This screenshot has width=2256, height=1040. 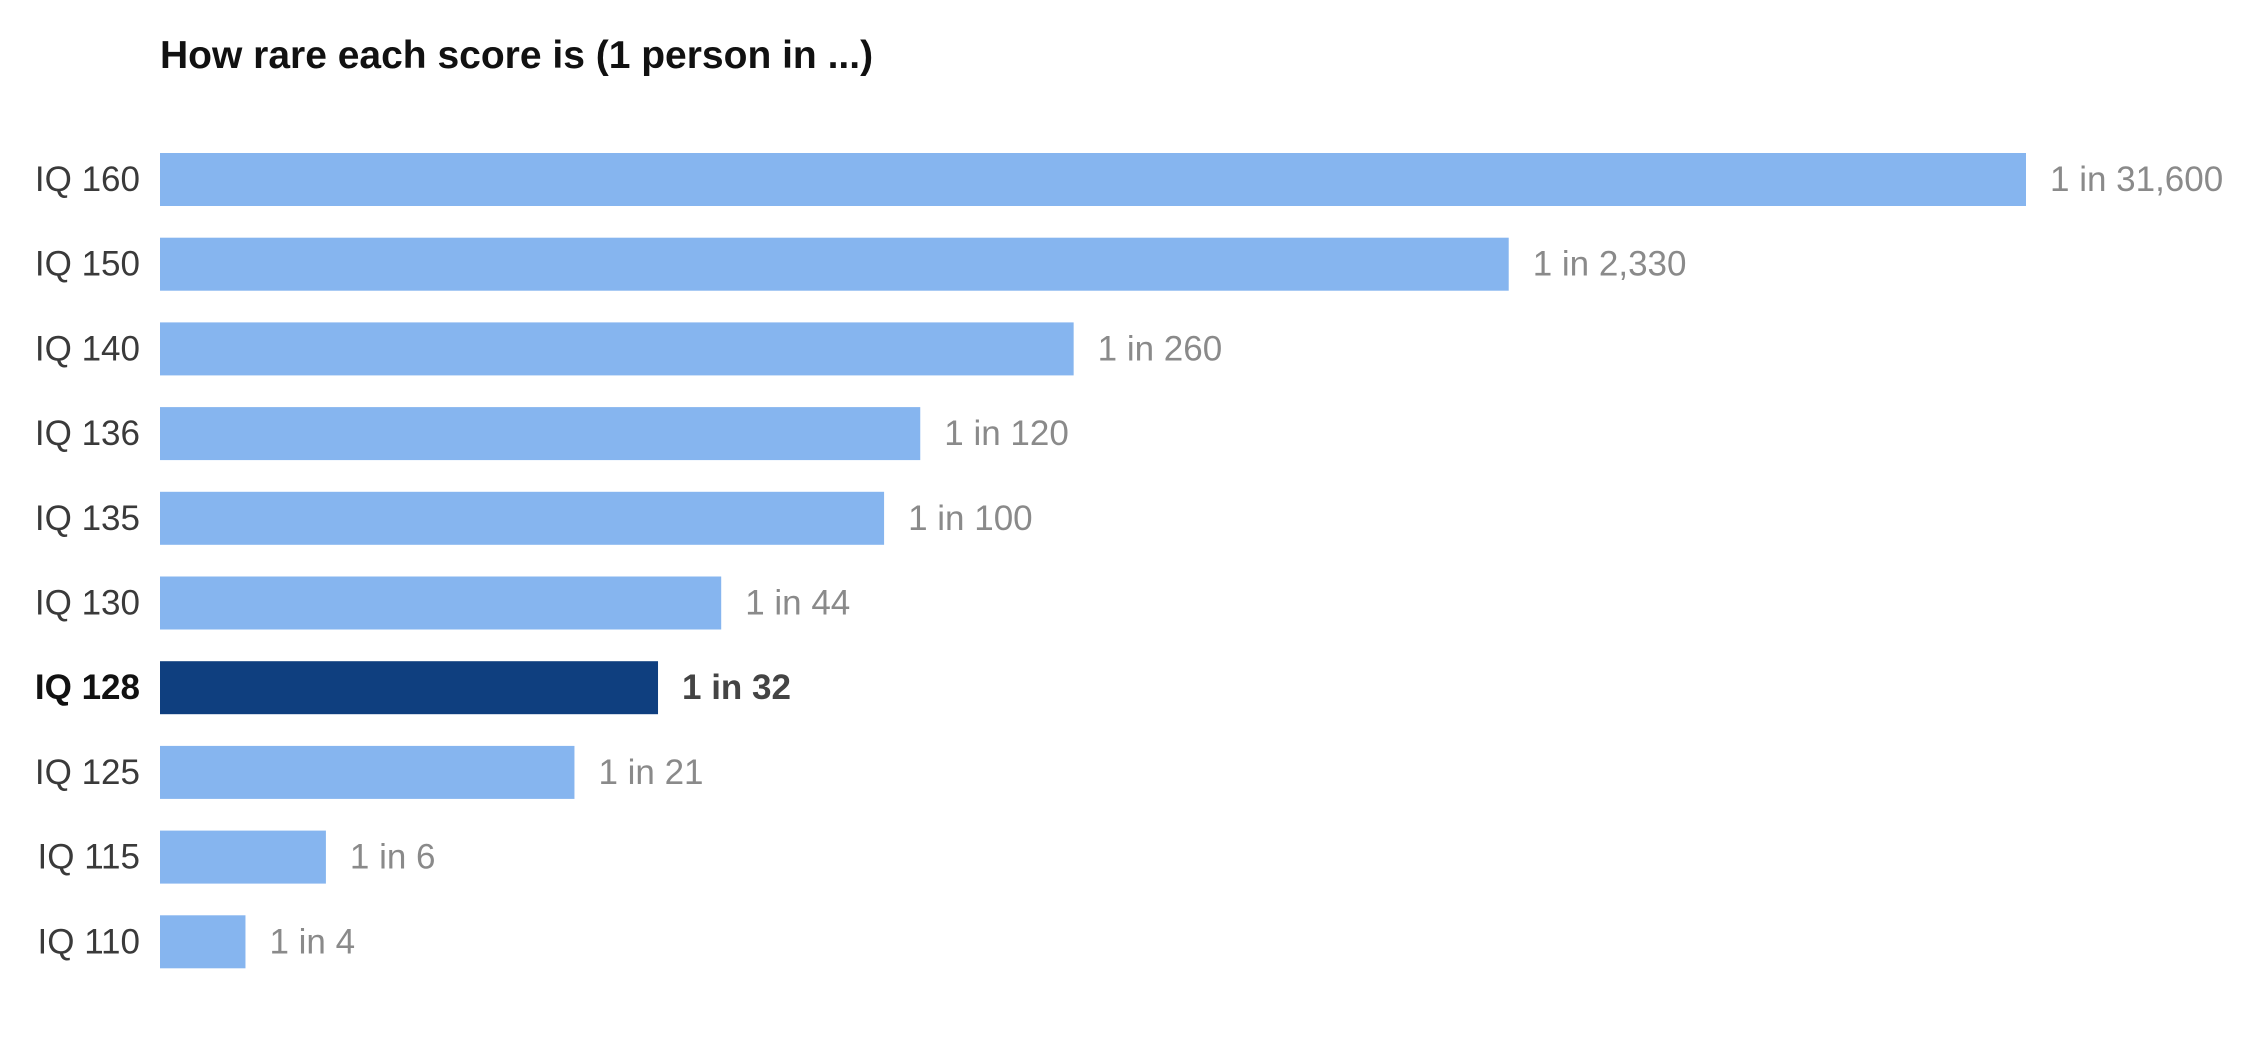 I want to click on category-label: IQ 140, so click(x=87, y=348).